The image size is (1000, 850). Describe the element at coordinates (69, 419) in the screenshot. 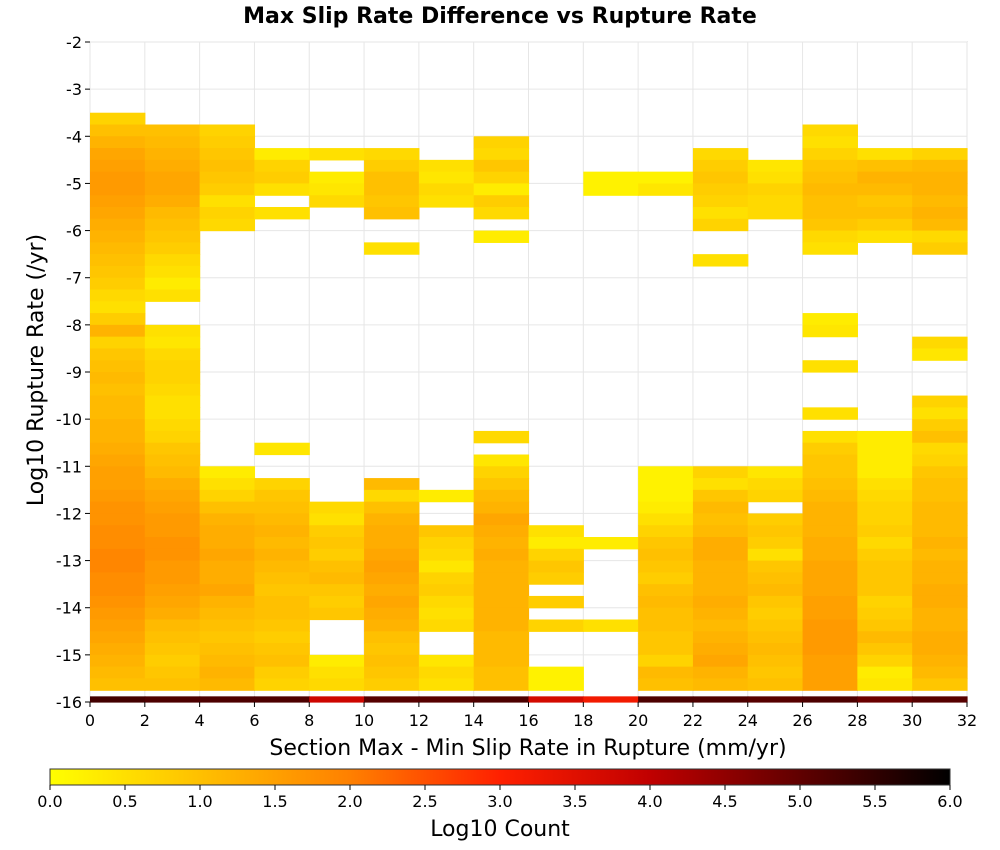

I see `y-tick-label: -10` at that location.